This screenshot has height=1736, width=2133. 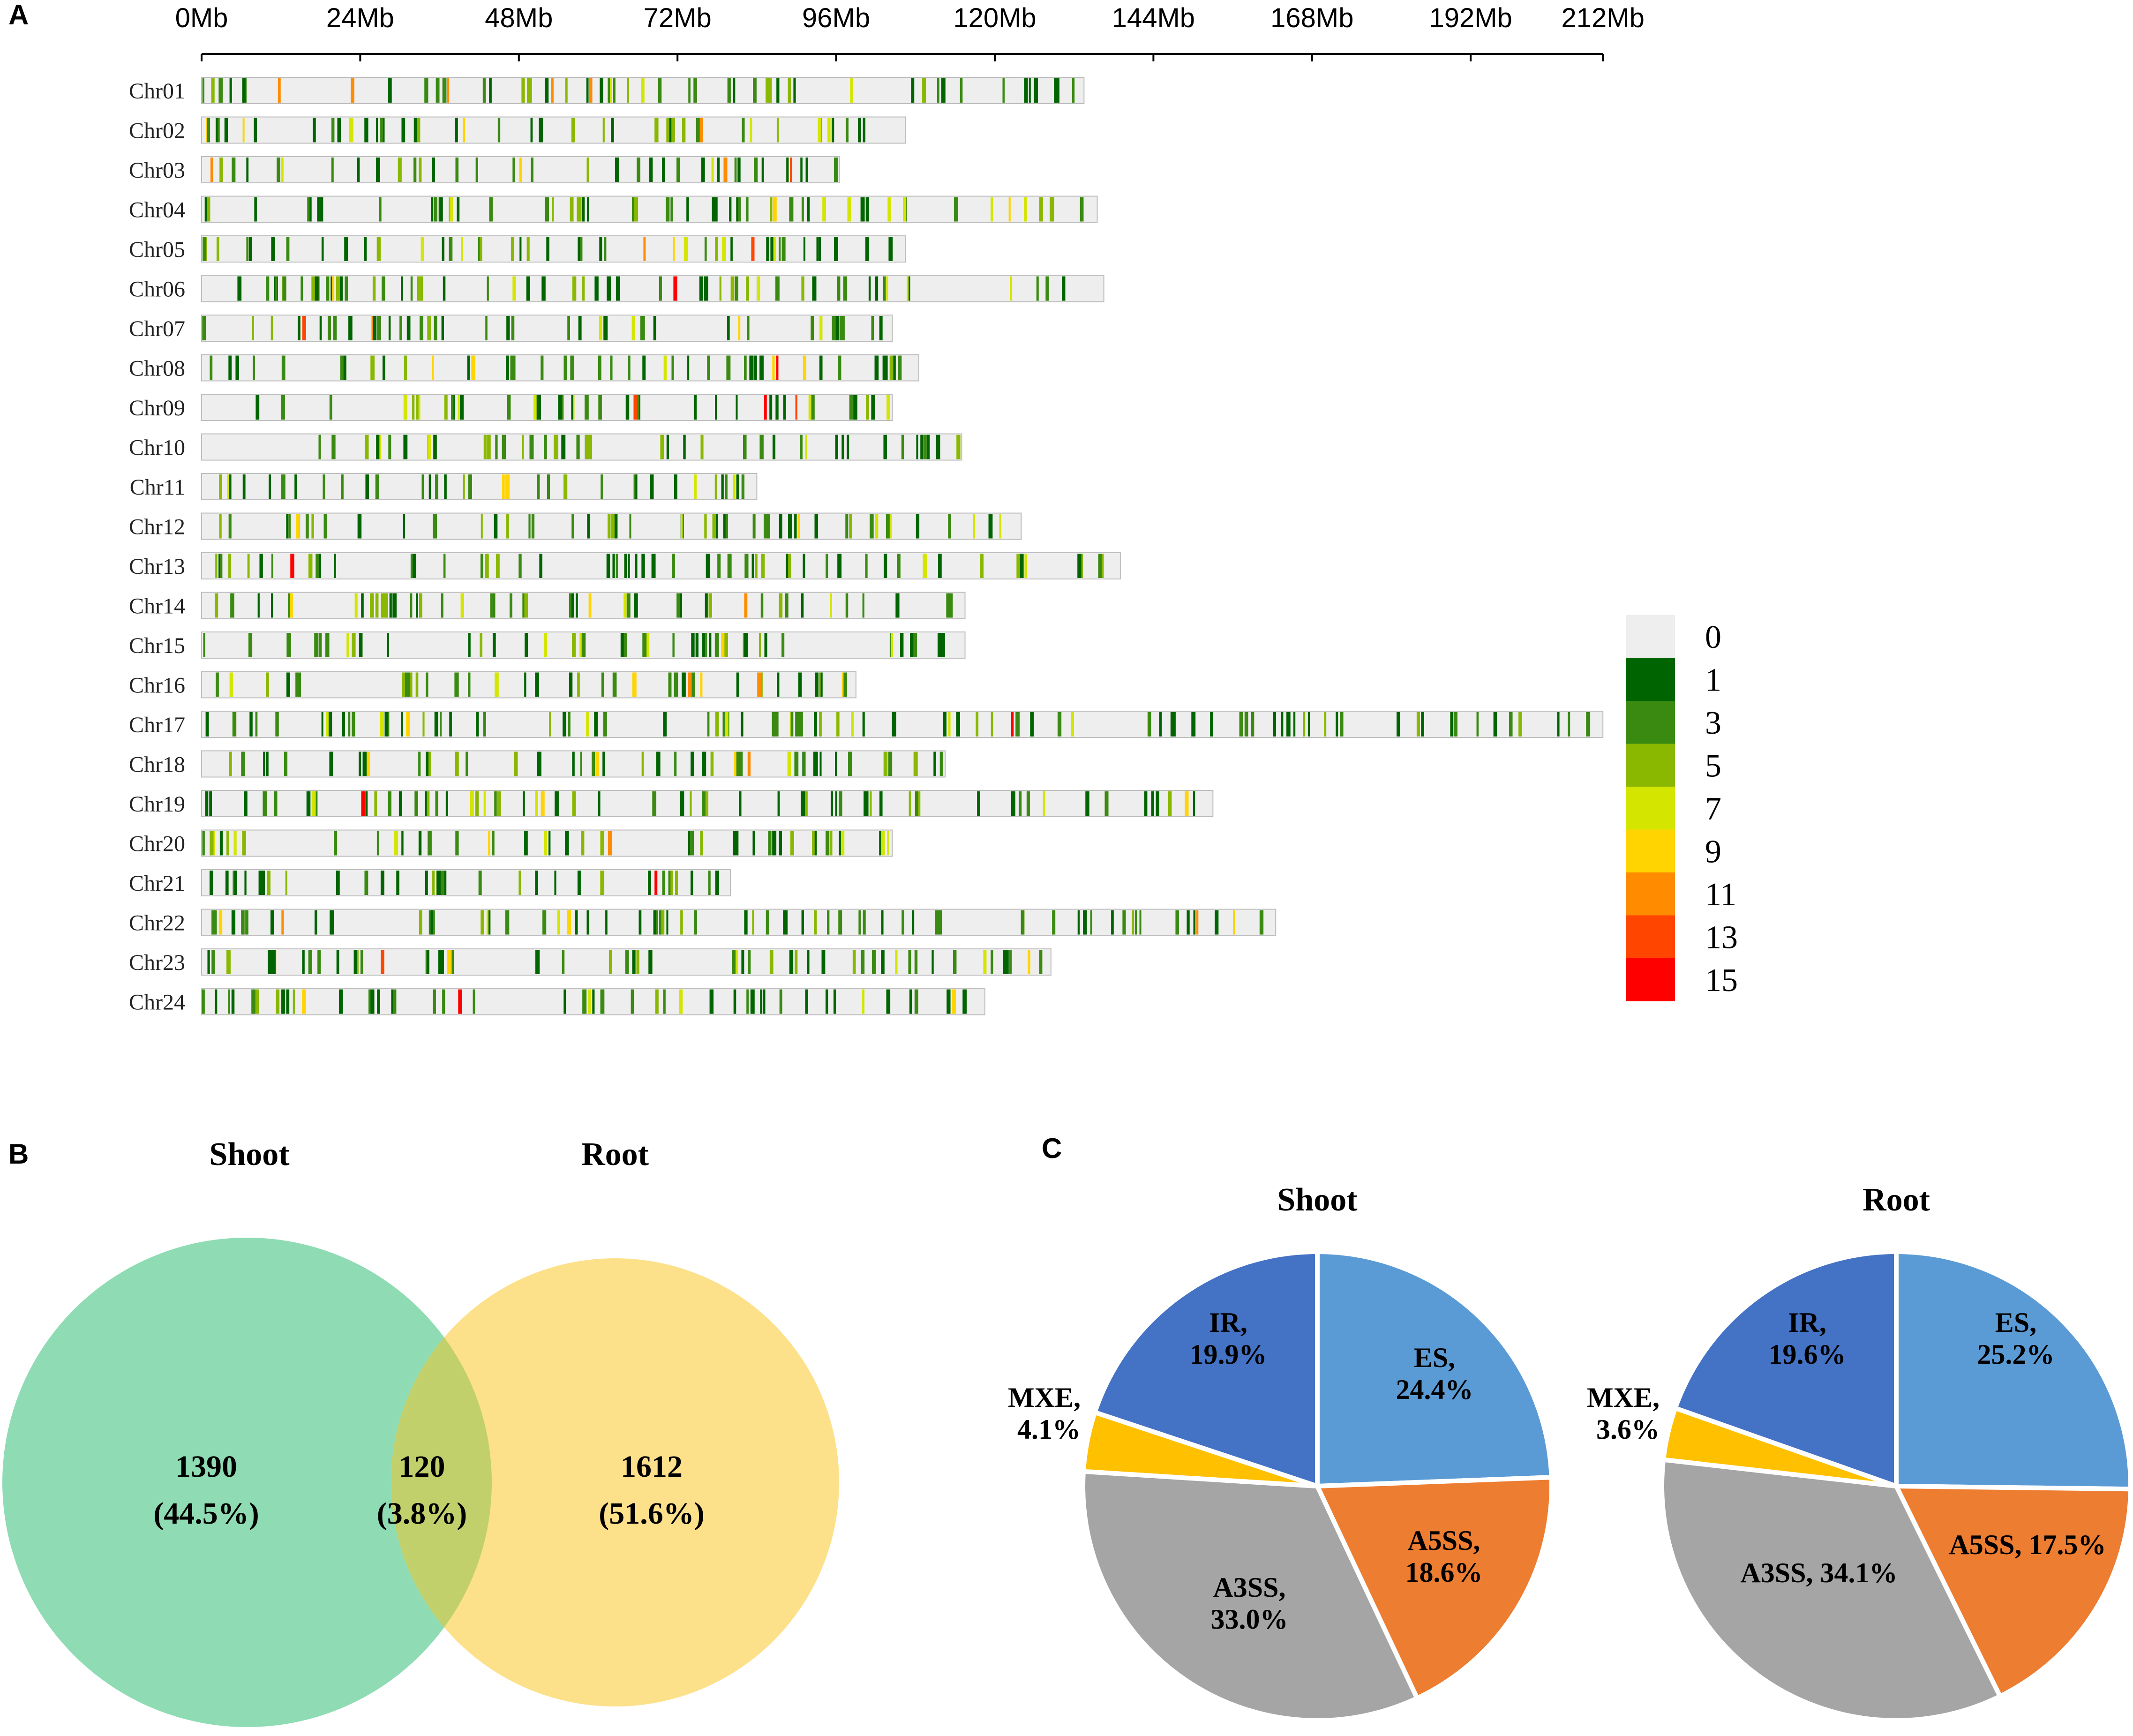 What do you see at coordinates (157, 764) in the screenshot?
I see `chromosome-label: Chr18` at bounding box center [157, 764].